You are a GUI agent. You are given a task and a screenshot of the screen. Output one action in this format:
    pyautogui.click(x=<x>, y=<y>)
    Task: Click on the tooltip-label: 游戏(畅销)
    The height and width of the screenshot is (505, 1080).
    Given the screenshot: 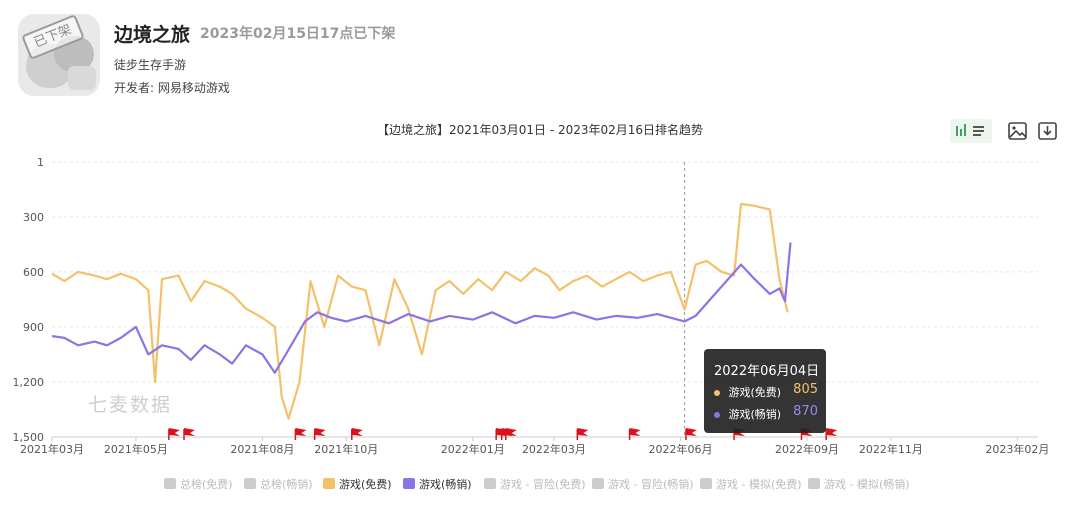 What is the action you would take?
    pyautogui.click(x=755, y=414)
    